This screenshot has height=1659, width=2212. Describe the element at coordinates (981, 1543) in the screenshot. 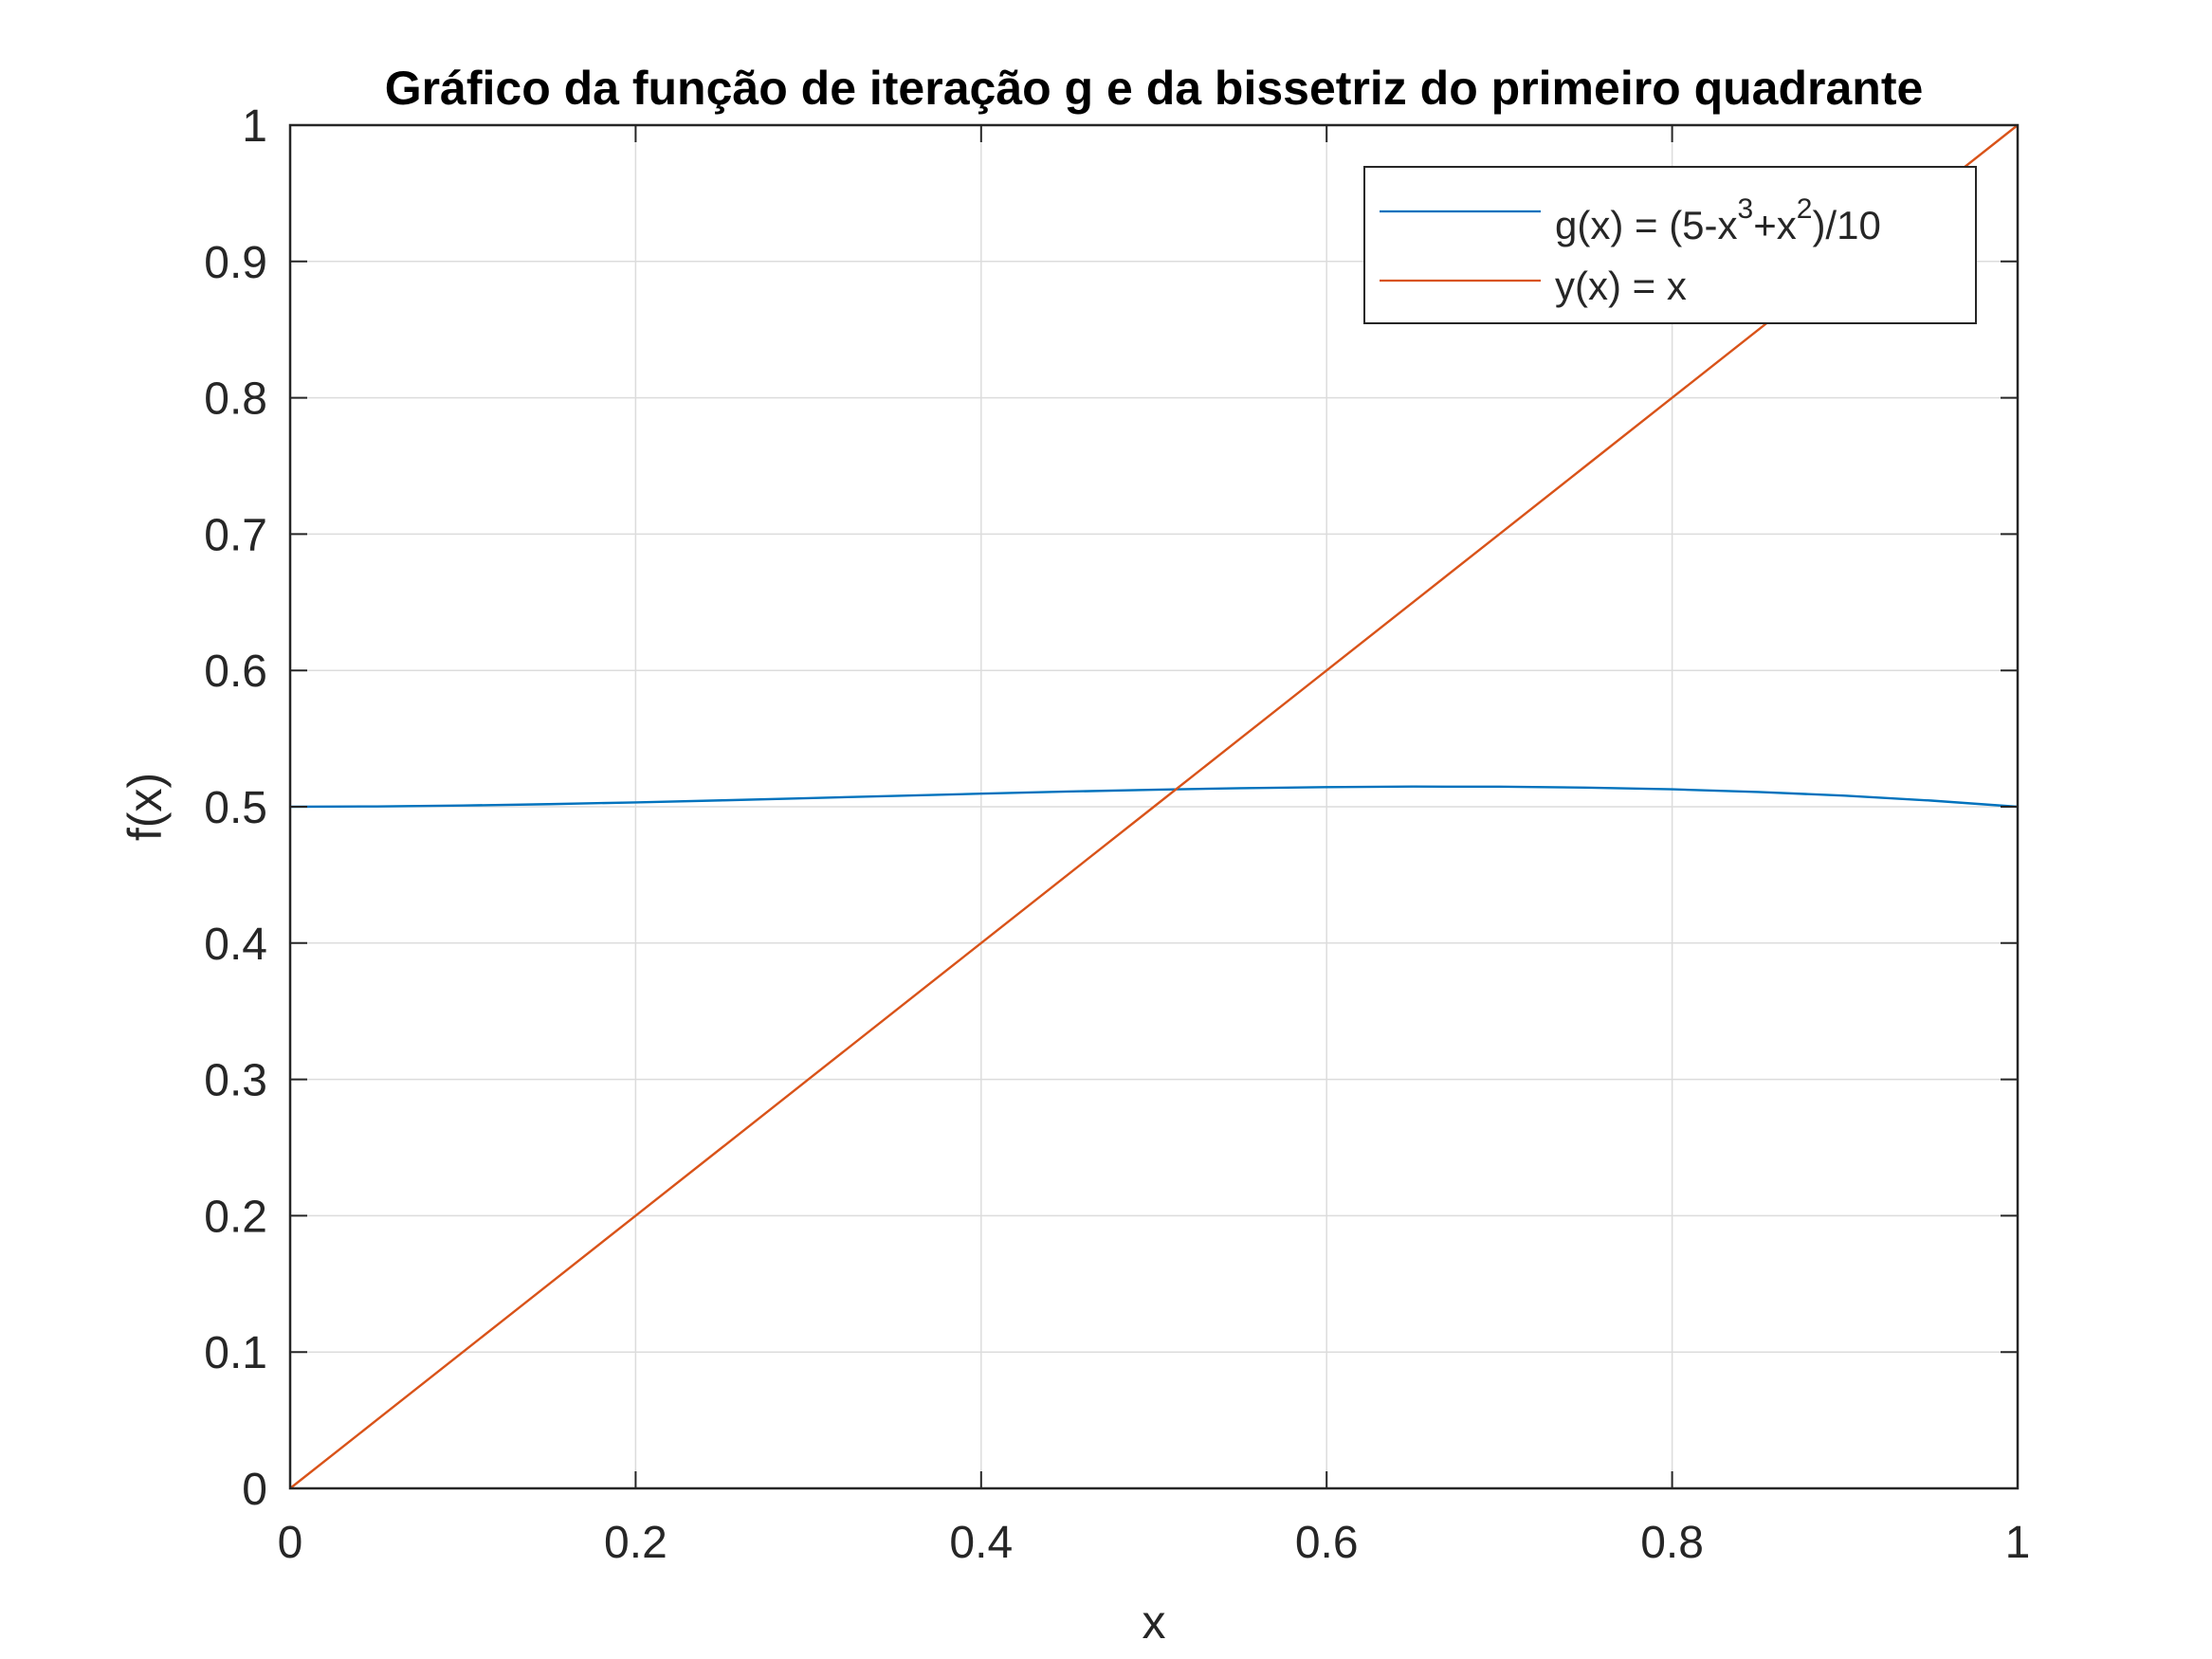

I see `x-tick-label: 0.4` at that location.